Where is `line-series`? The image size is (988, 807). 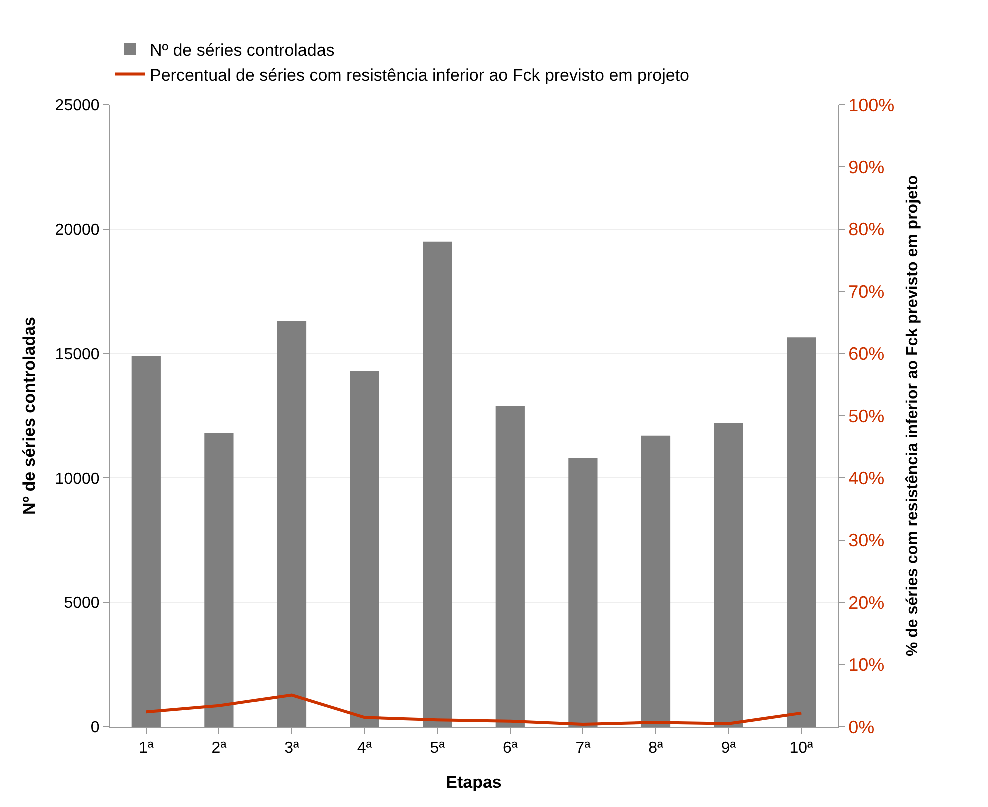
line-series is located at coordinates (474, 710).